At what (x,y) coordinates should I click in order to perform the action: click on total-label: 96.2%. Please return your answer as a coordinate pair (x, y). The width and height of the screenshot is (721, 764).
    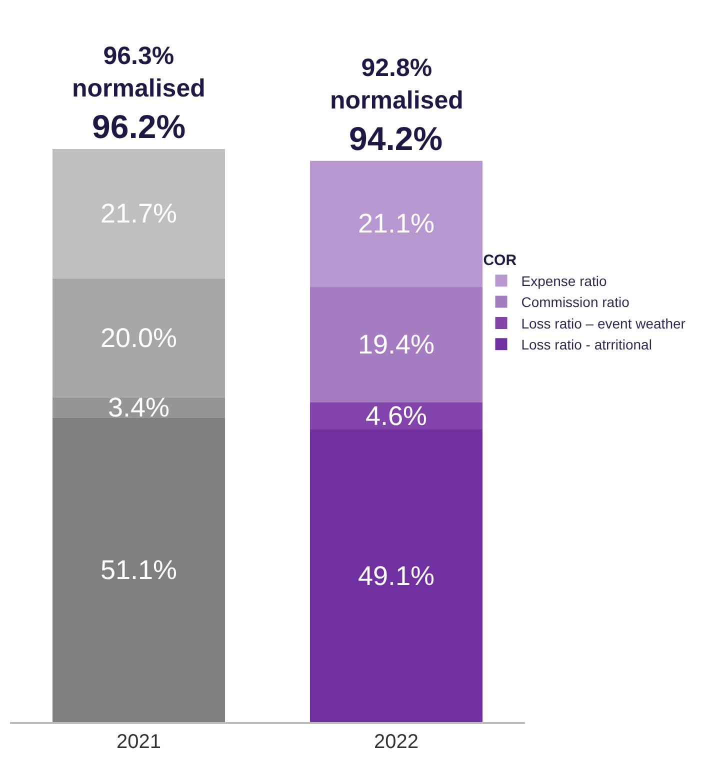
    Looking at the image, I should click on (139, 126).